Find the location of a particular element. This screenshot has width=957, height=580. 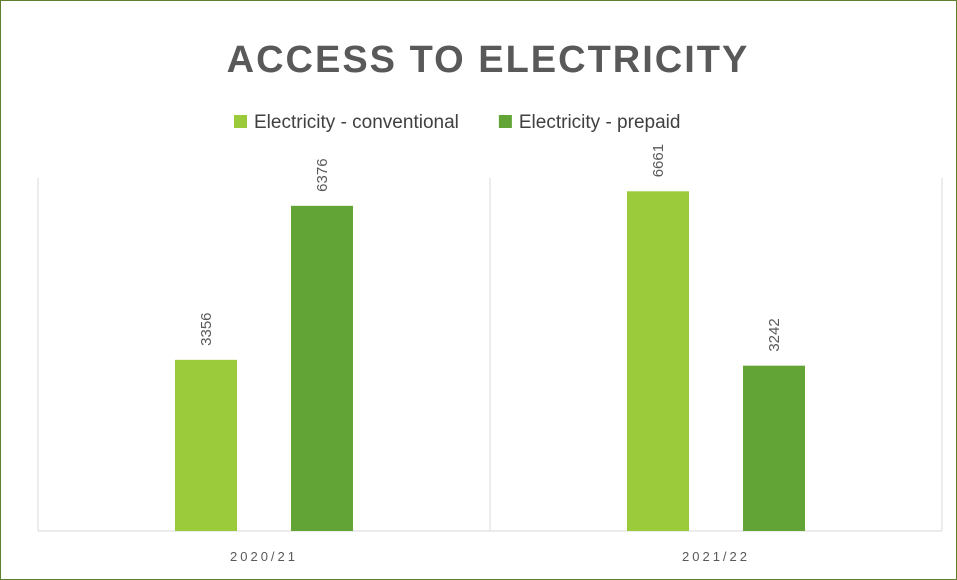

legend-label: Electricity - conventional is located at coordinates (356, 122).